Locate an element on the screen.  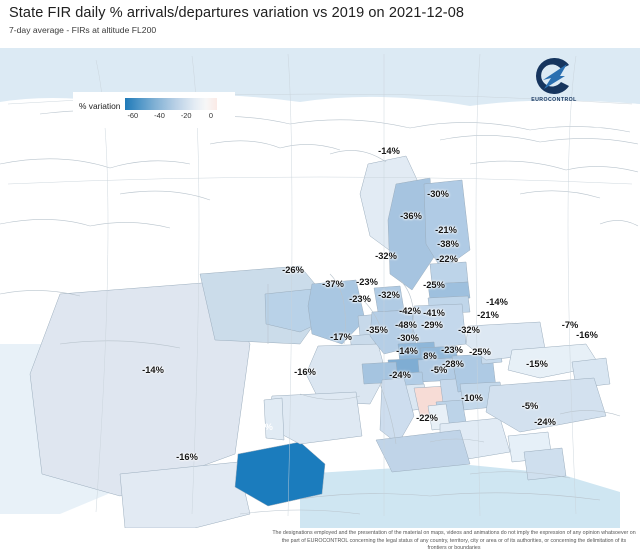
value-label-ireland-shannon: -26% is located at coordinates (293, 270).